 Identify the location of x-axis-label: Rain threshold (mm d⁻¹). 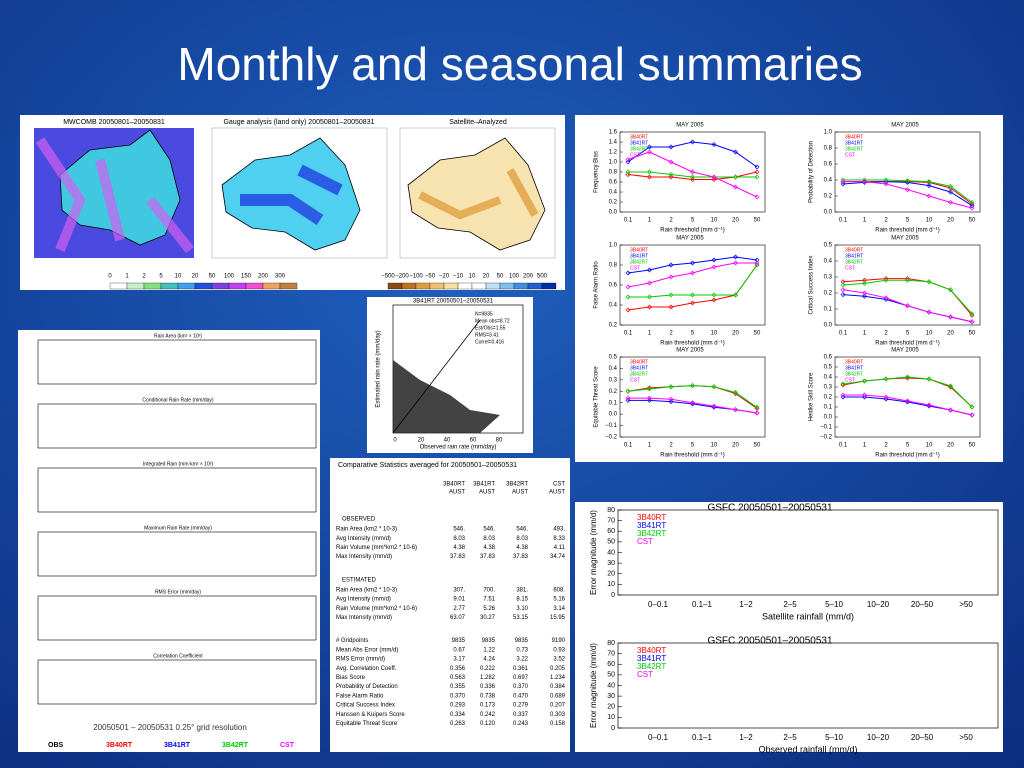
(692, 231).